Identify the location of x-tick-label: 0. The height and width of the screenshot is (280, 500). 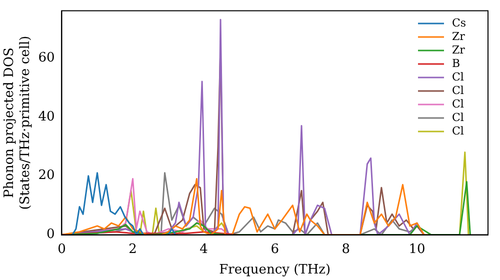
(62, 249).